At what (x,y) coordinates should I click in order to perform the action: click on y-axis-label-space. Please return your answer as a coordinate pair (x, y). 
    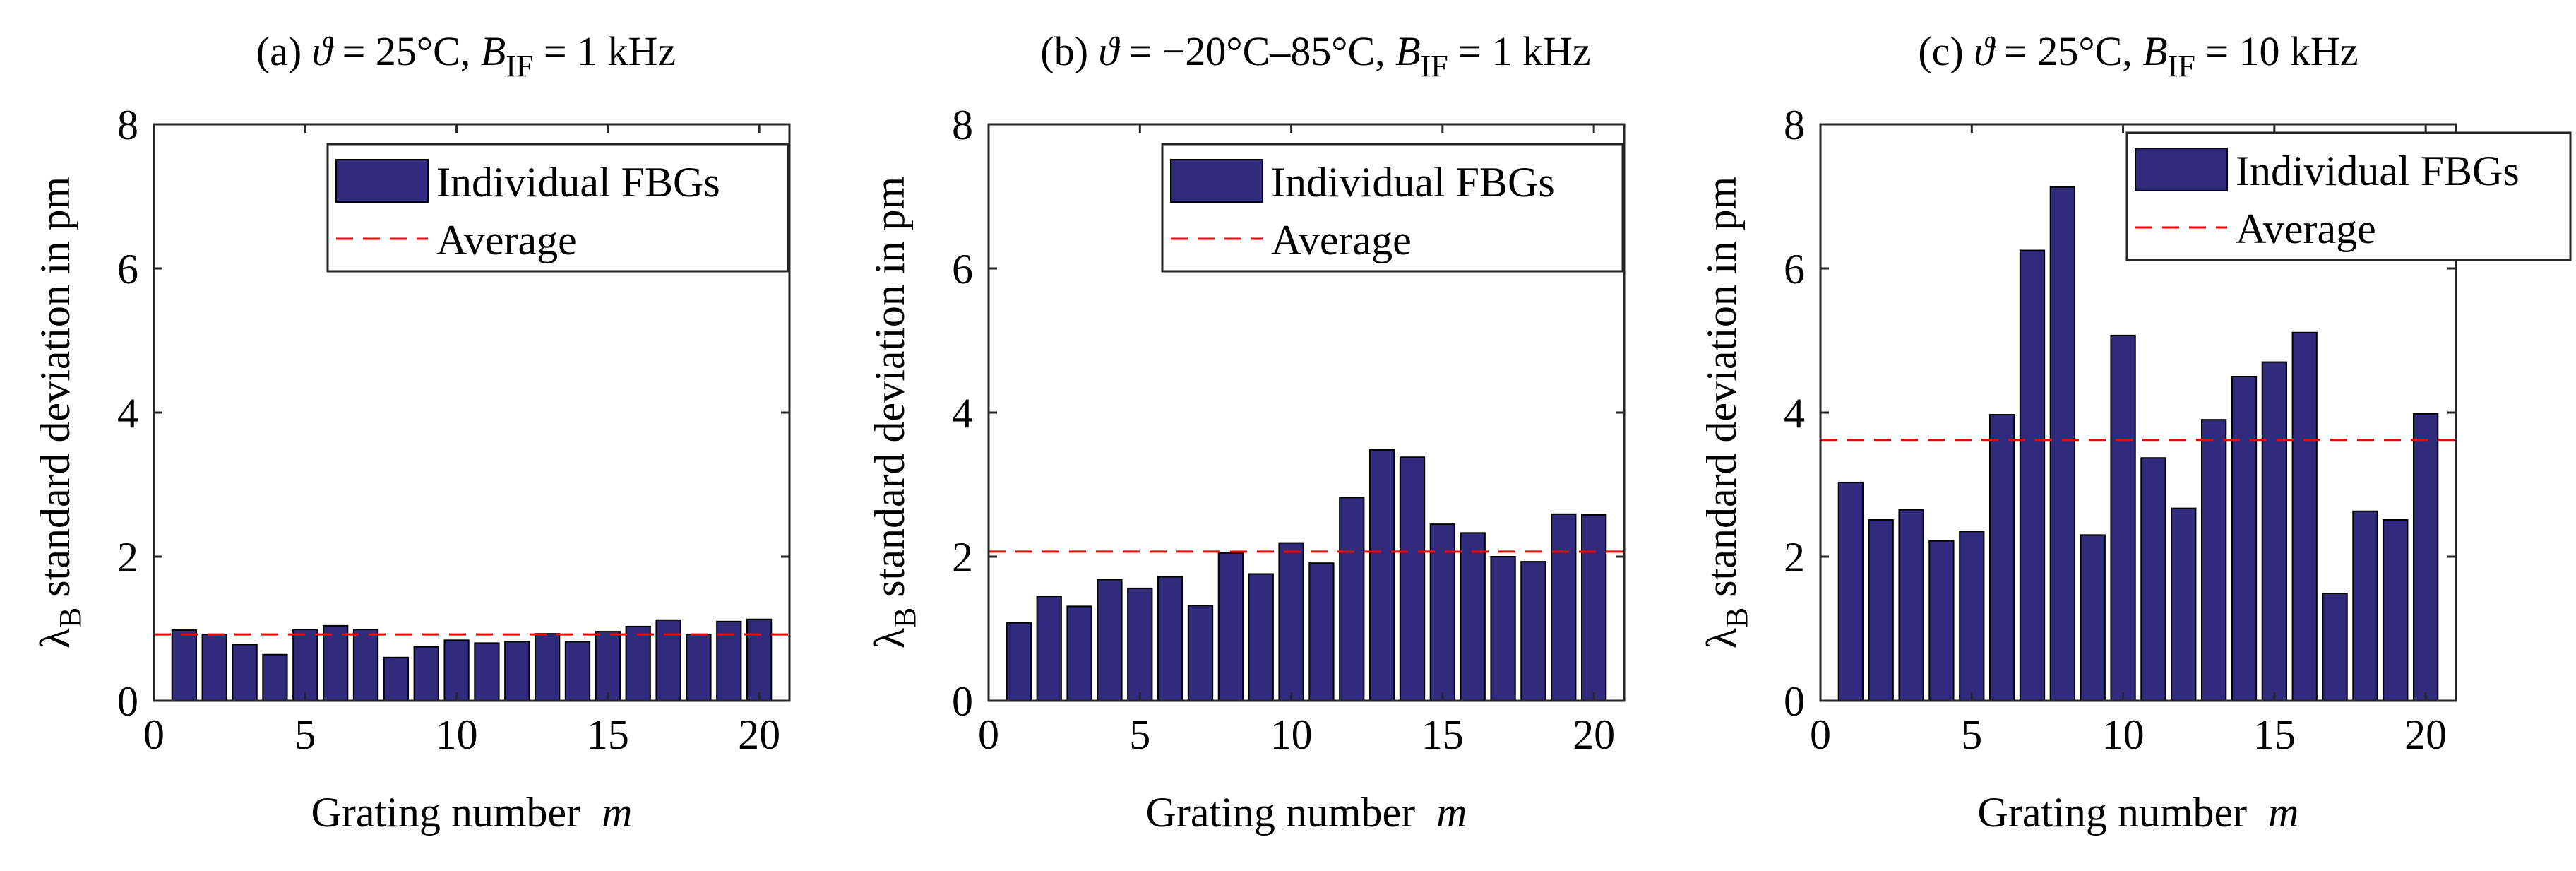
    Looking at the image, I should click on (889, 602).